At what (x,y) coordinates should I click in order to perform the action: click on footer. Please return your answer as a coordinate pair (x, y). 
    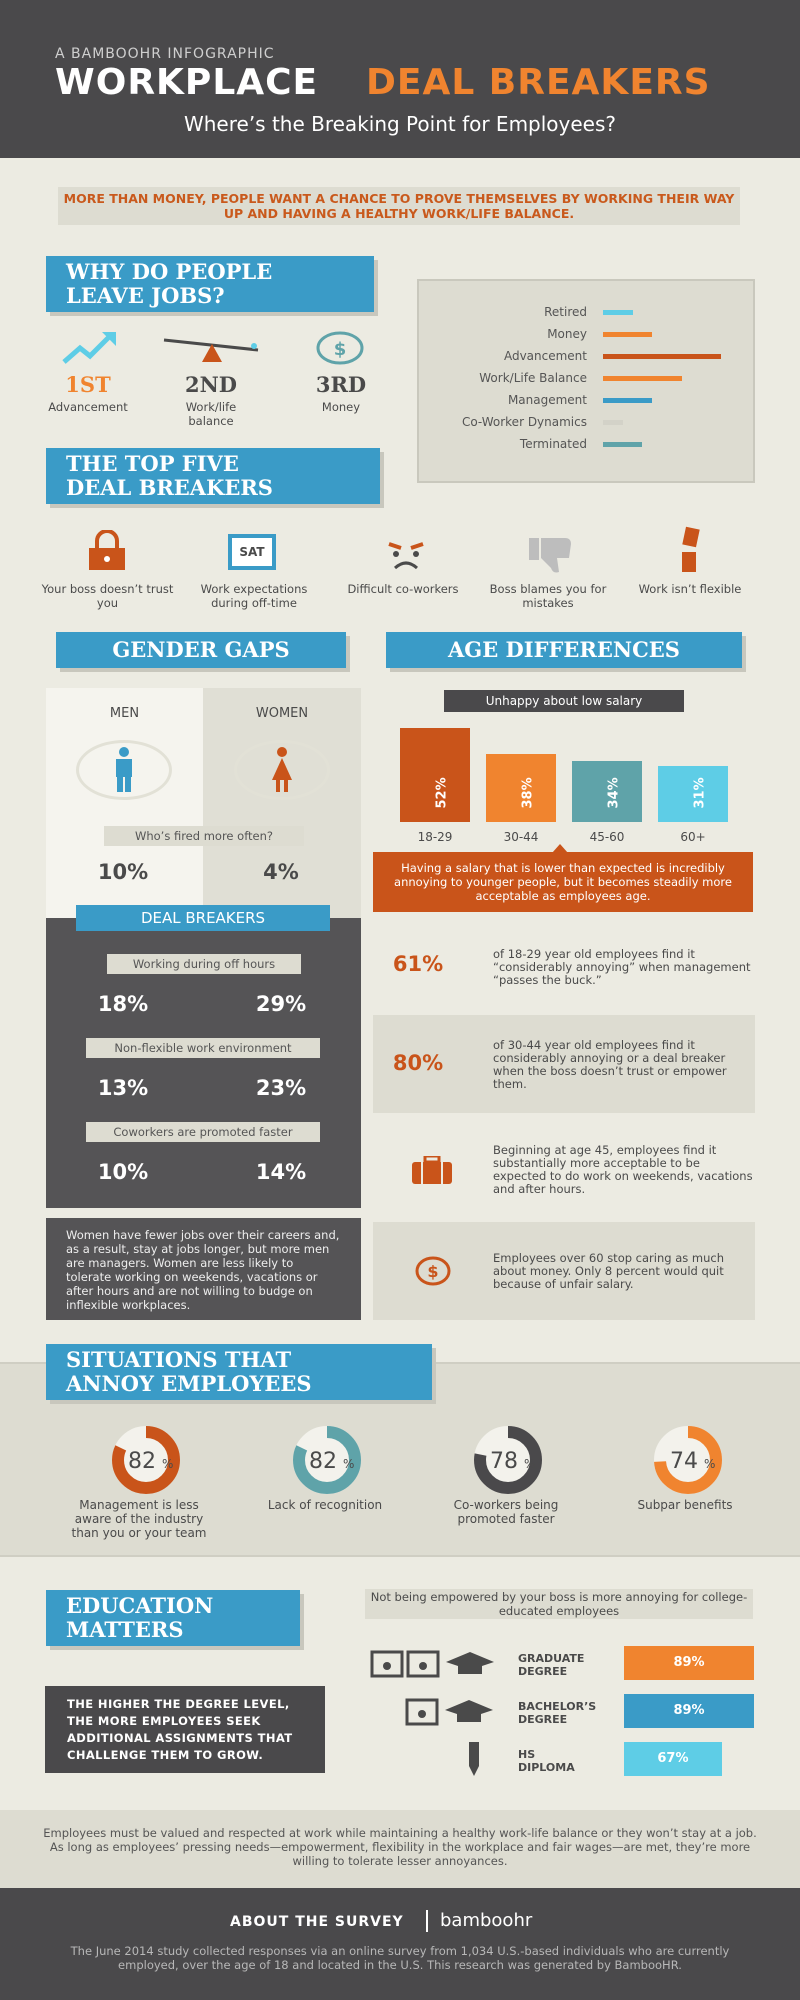
    Looking at the image, I should click on (400, 1944).